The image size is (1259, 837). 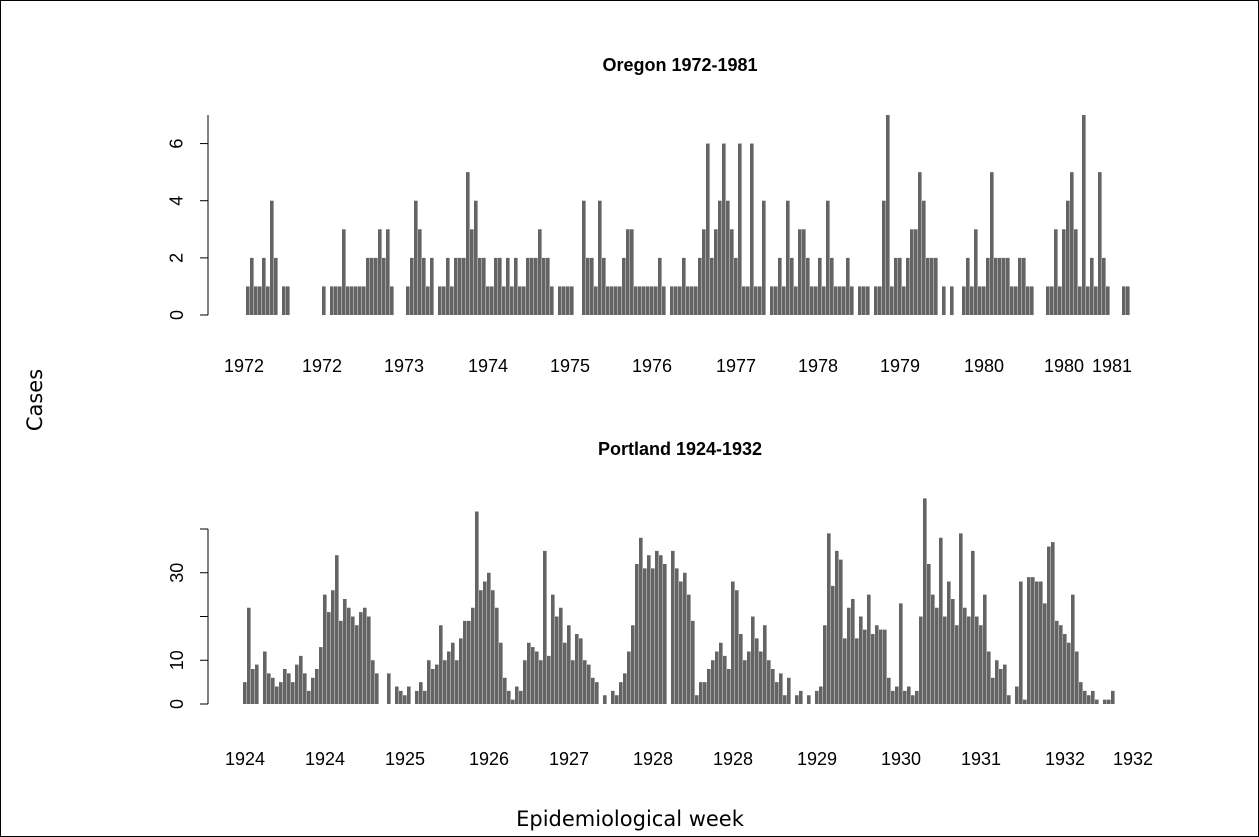 I want to click on x-tick-label: 1979, so click(x=900, y=366).